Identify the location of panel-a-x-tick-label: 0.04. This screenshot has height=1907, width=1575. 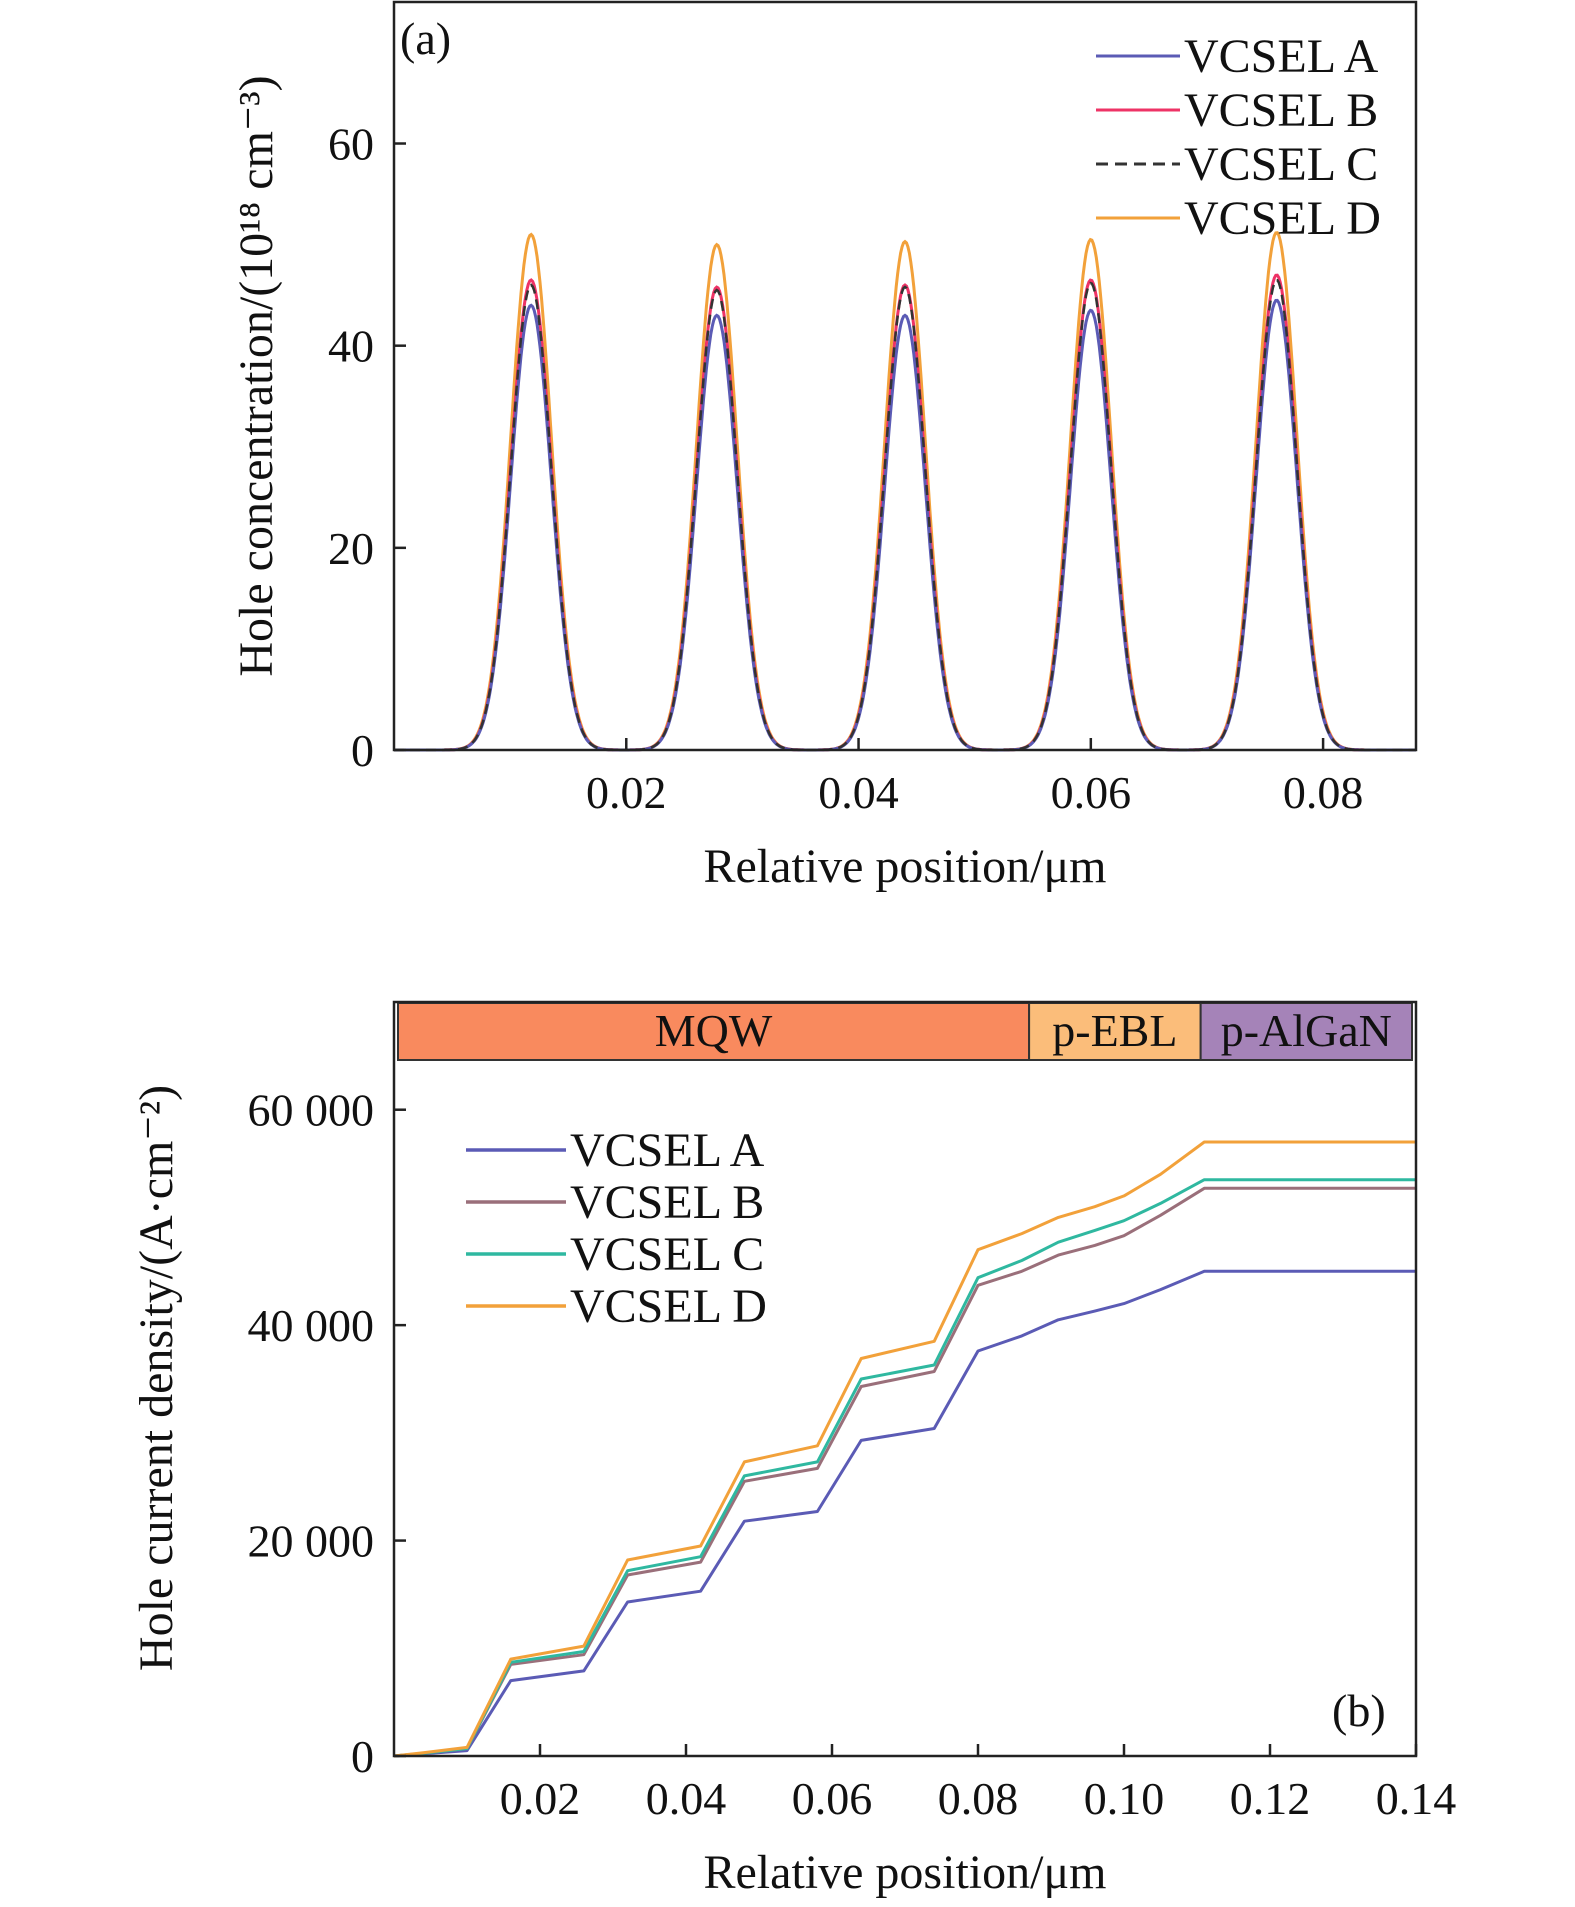
(858, 792).